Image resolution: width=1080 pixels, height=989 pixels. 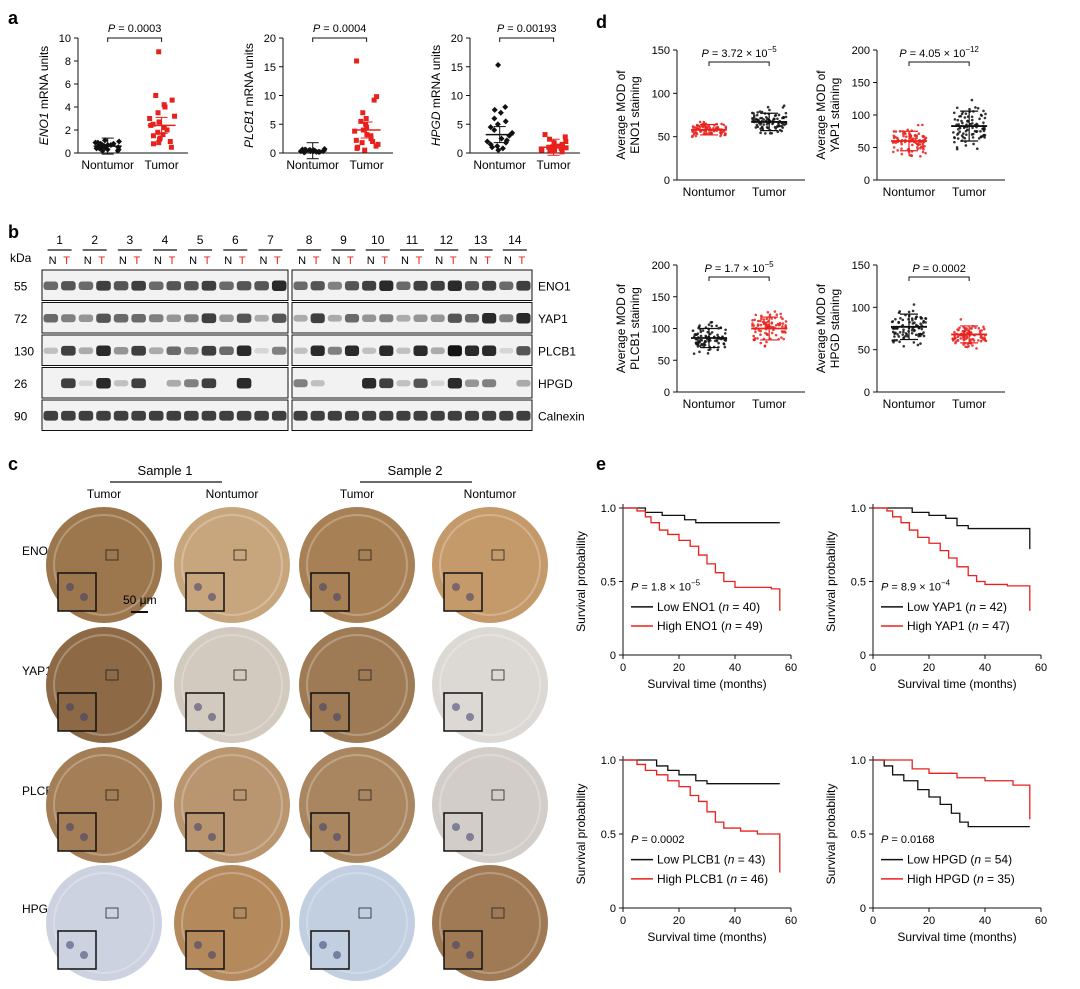 I want to click on e-x-tick-label: 20, so click(x=929, y=921).